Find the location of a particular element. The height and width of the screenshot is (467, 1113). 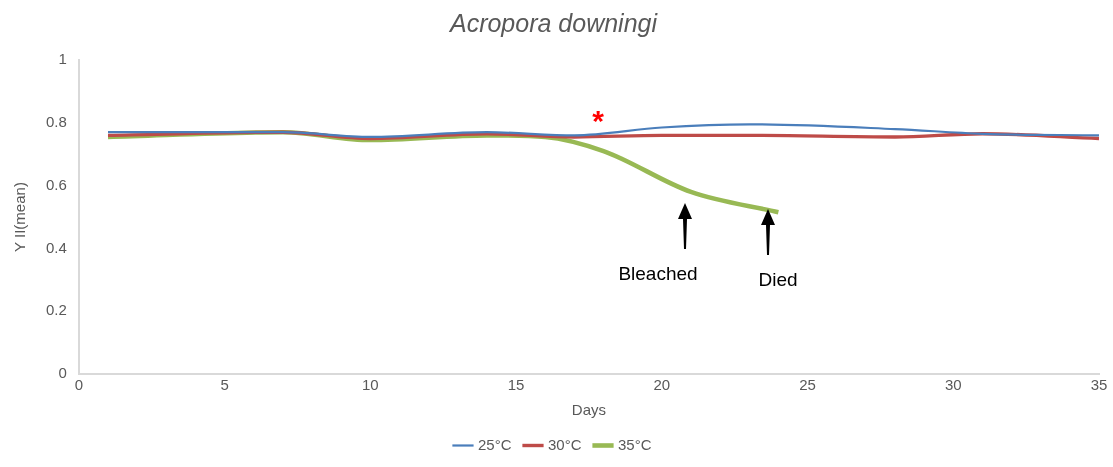

x-tick-label: 10 is located at coordinates (370, 385).